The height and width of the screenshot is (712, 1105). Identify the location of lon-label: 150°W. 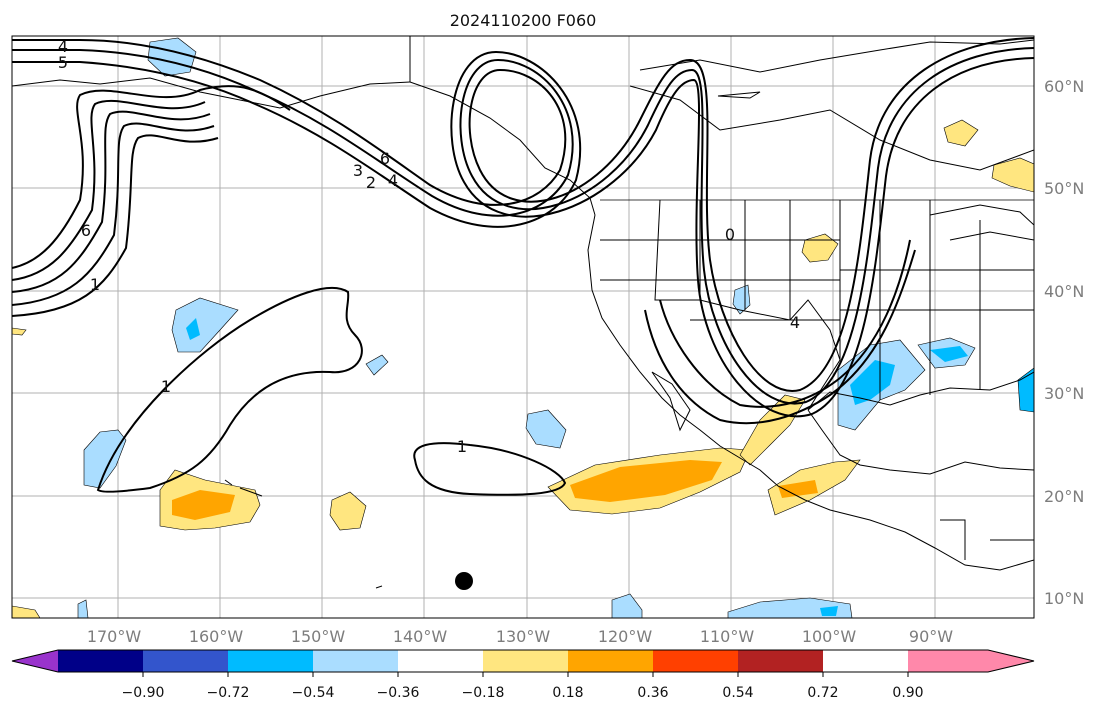
(318, 636).